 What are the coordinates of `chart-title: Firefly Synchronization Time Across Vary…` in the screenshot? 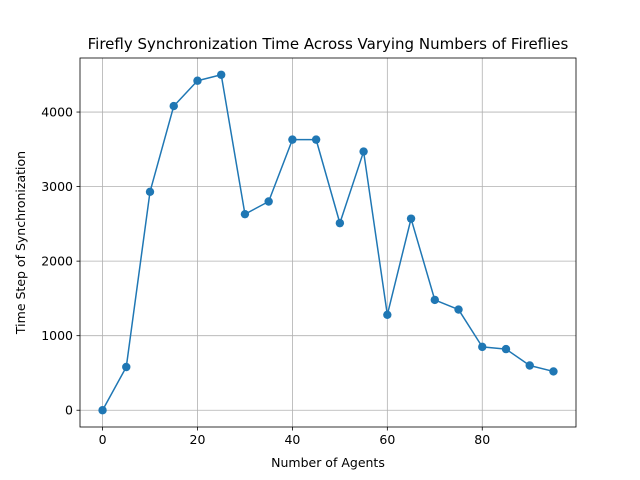 It's located at (328, 44).